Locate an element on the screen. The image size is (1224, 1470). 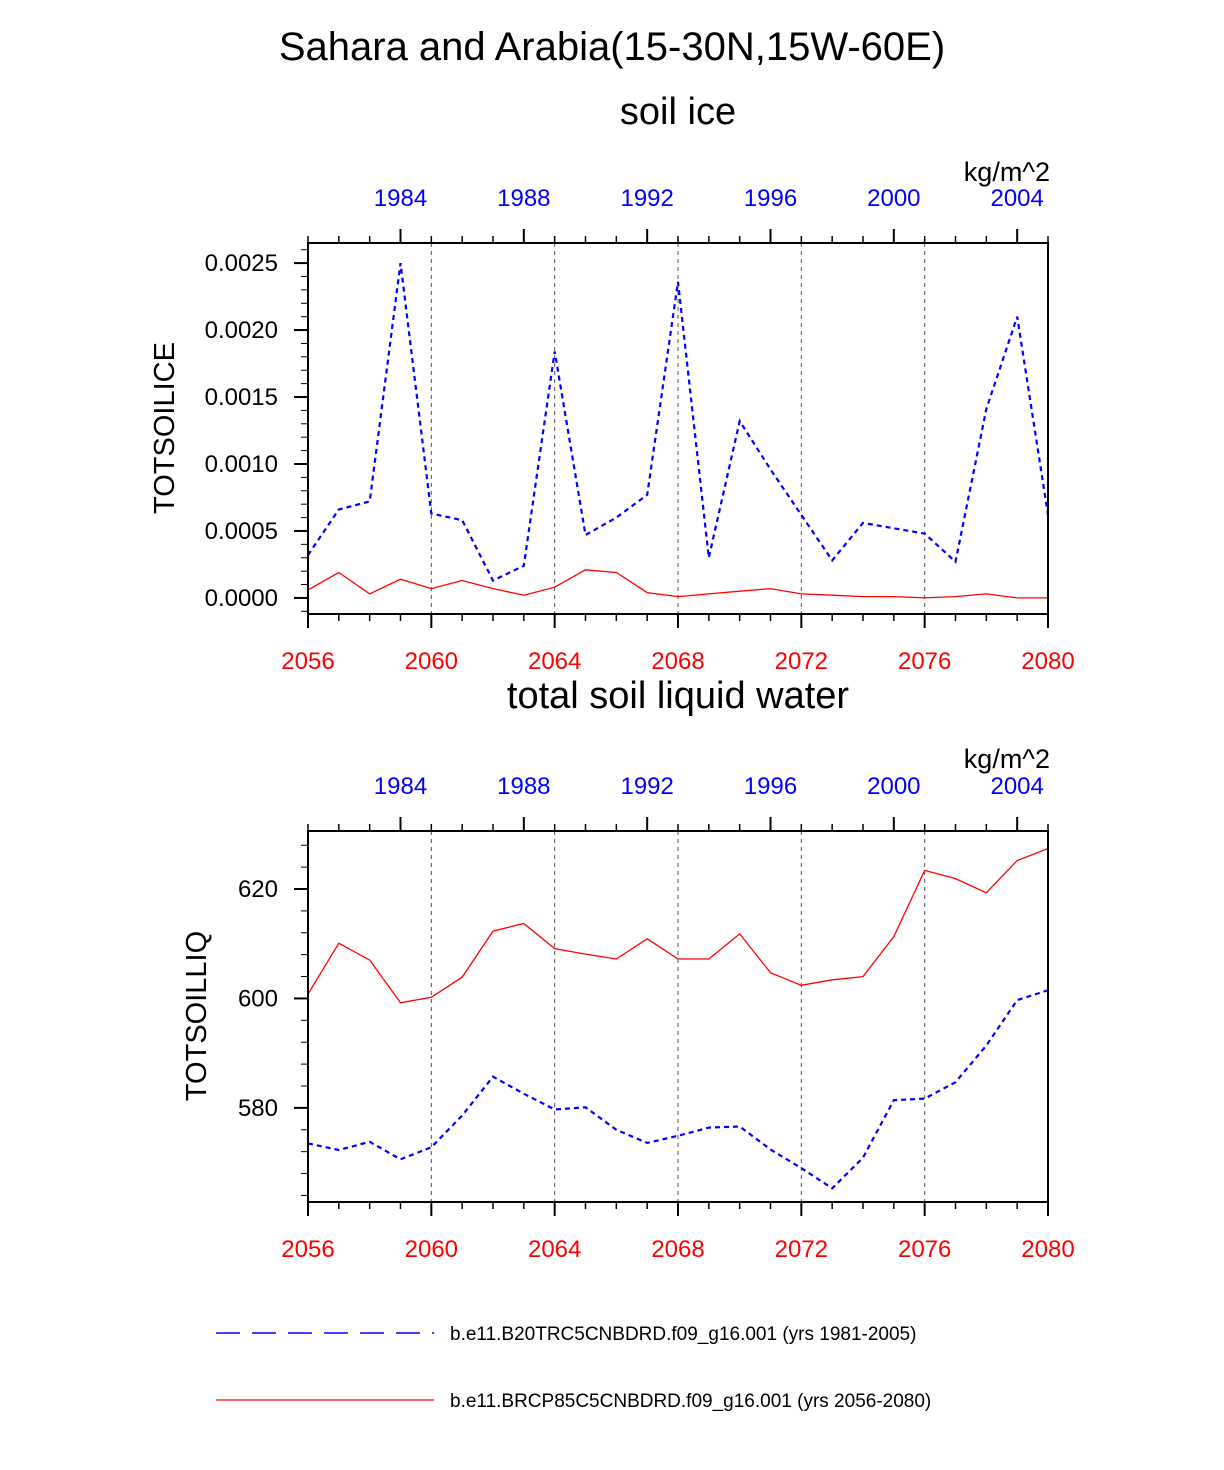
y-tick-label: 620 is located at coordinates (258, 889).